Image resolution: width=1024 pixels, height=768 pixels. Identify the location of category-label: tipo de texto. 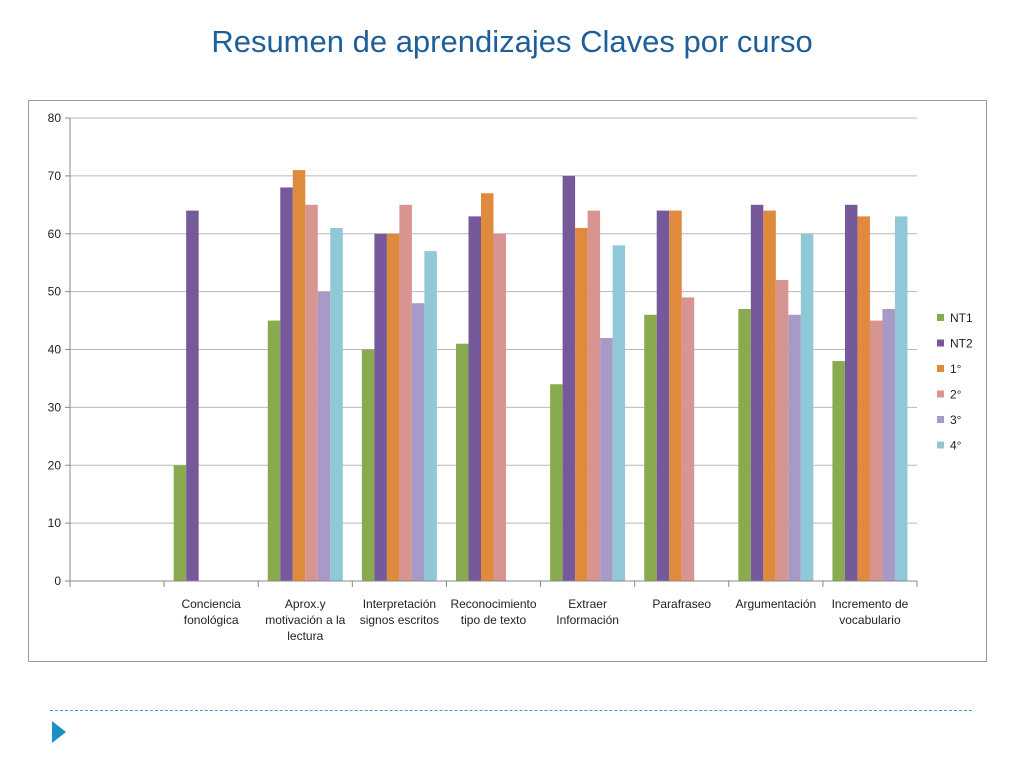
(494, 620).